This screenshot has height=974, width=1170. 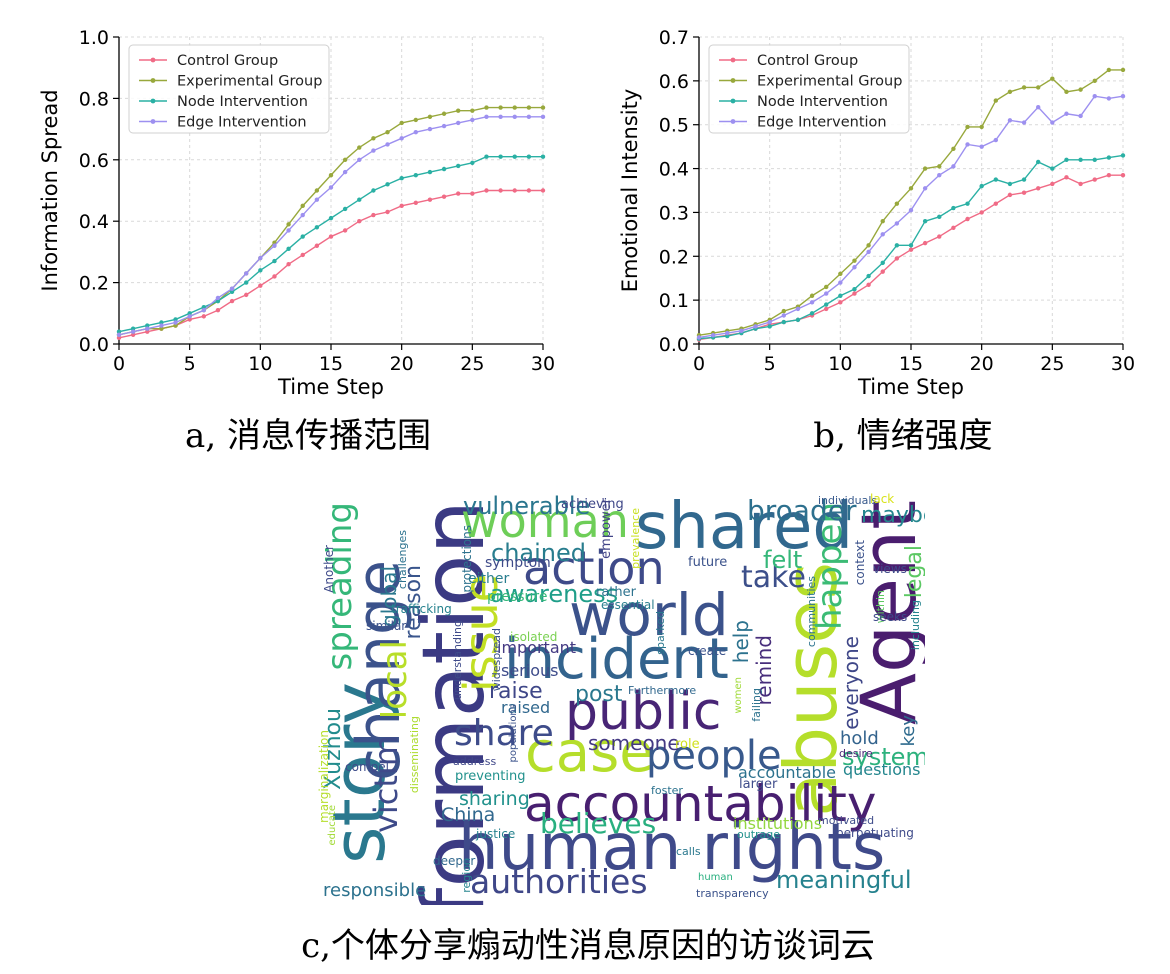 I want to click on word-legal: legal, so click(x=913, y=572).